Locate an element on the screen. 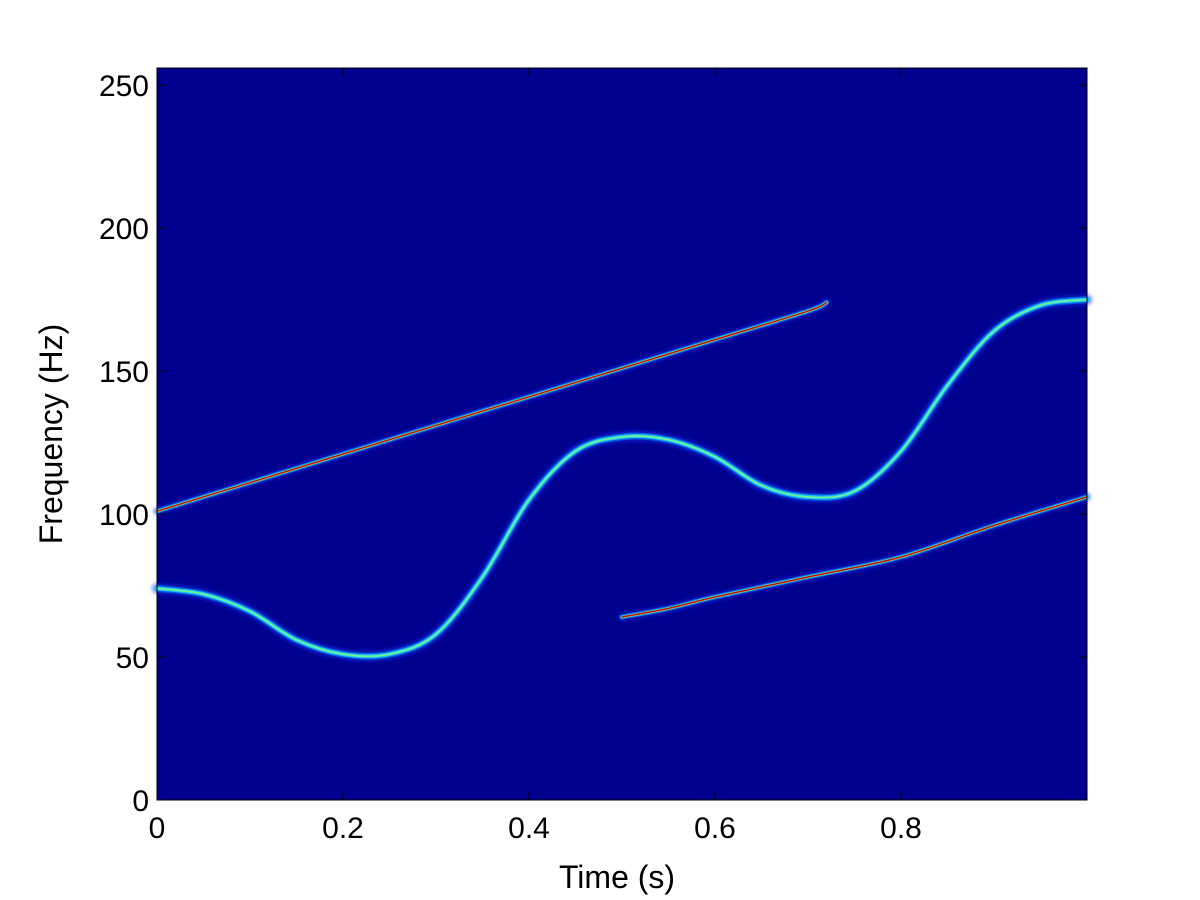 The height and width of the screenshot is (900, 1200). x-tick-label: 0.8 is located at coordinates (901, 828).